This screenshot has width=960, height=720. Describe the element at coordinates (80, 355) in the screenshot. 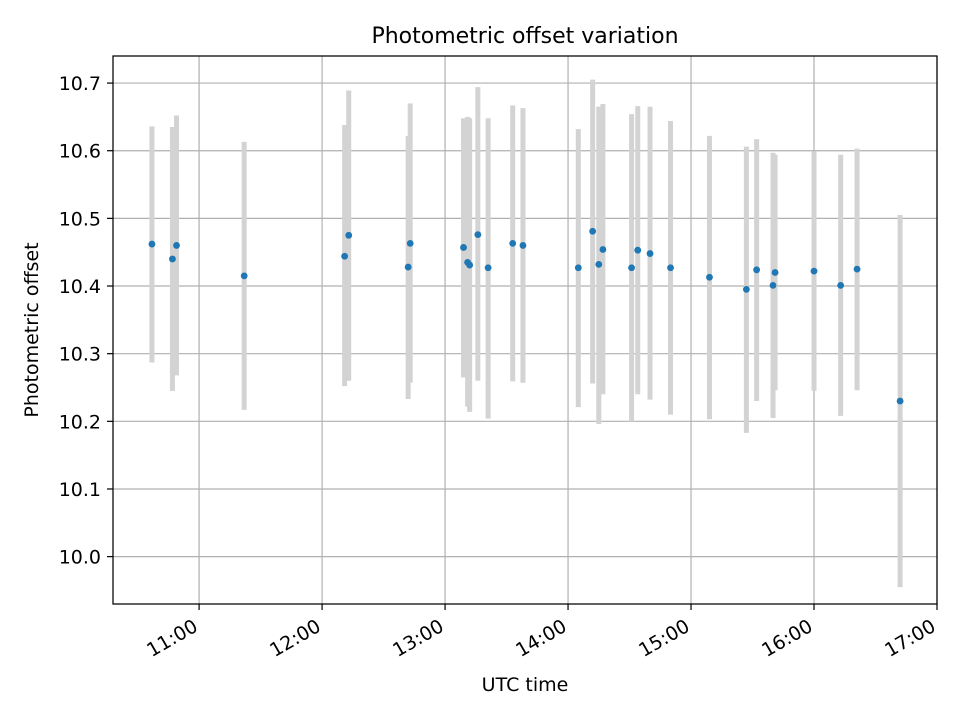

I see `y-tick-label: 10.3` at that location.